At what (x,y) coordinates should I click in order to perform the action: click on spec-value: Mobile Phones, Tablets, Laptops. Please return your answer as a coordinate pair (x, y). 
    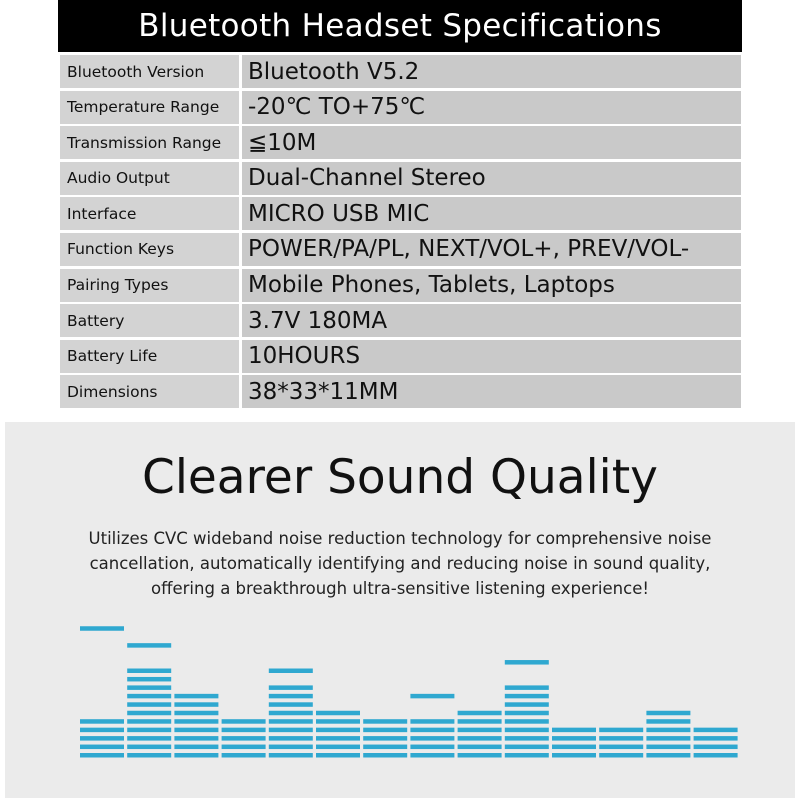
    Looking at the image, I should click on (491, 285).